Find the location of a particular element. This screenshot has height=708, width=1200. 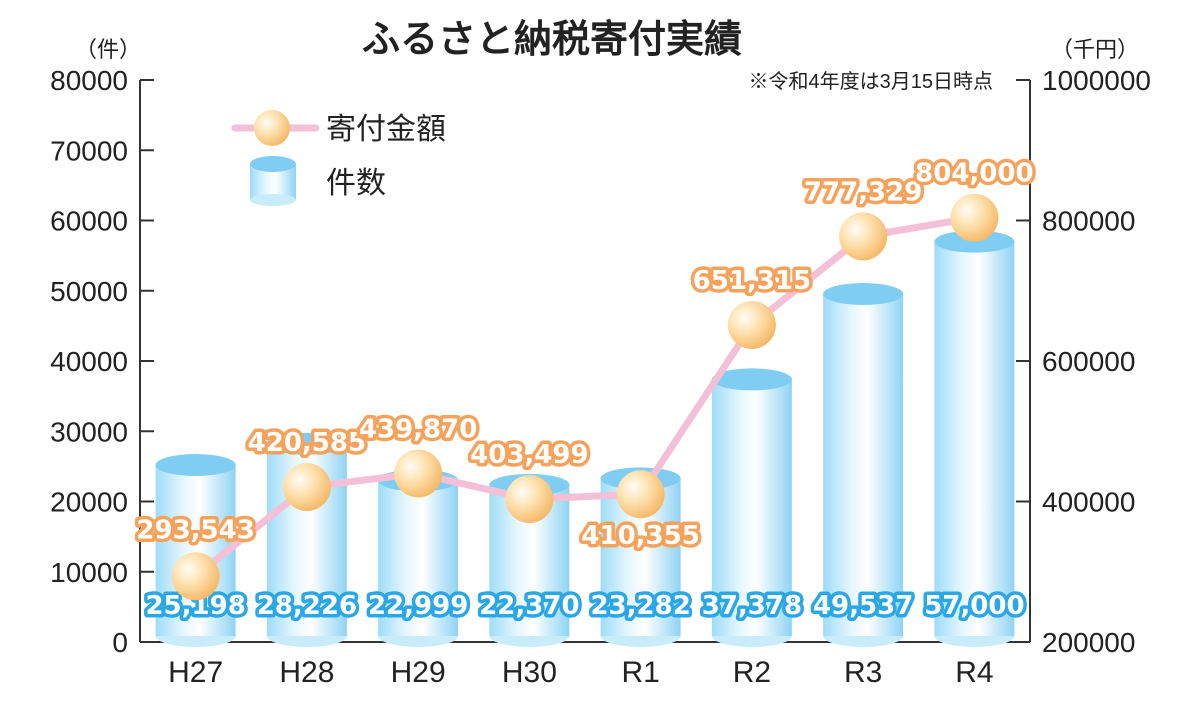

category-label: H28 is located at coordinates (306, 672).